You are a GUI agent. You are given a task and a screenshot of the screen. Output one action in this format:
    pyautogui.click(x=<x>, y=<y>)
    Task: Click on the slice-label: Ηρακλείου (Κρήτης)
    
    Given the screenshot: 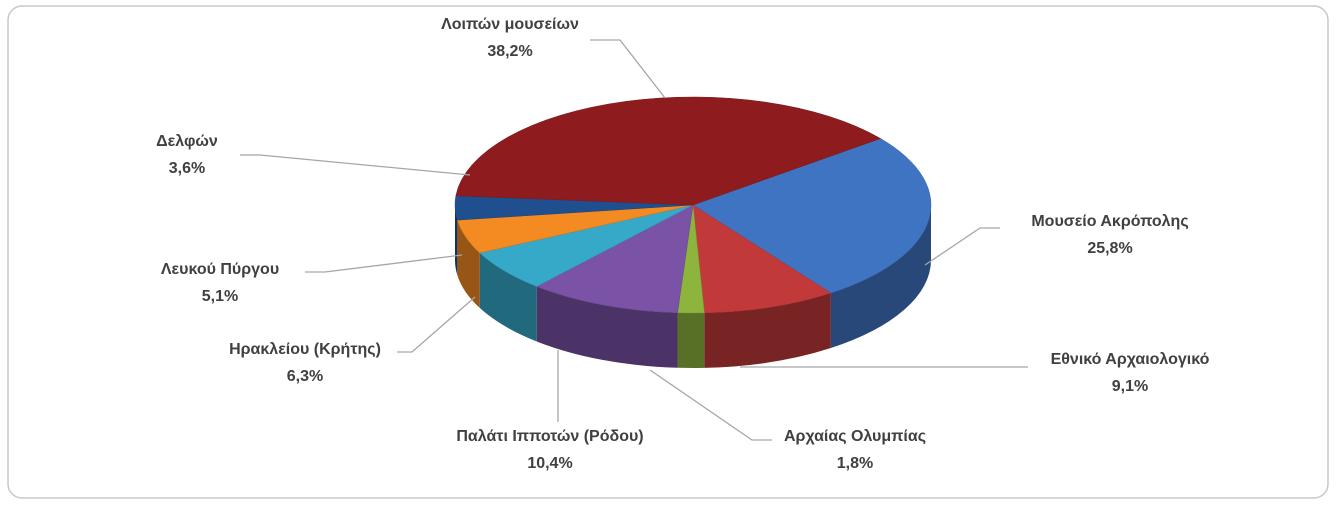 What is the action you would take?
    pyautogui.click(x=305, y=349)
    